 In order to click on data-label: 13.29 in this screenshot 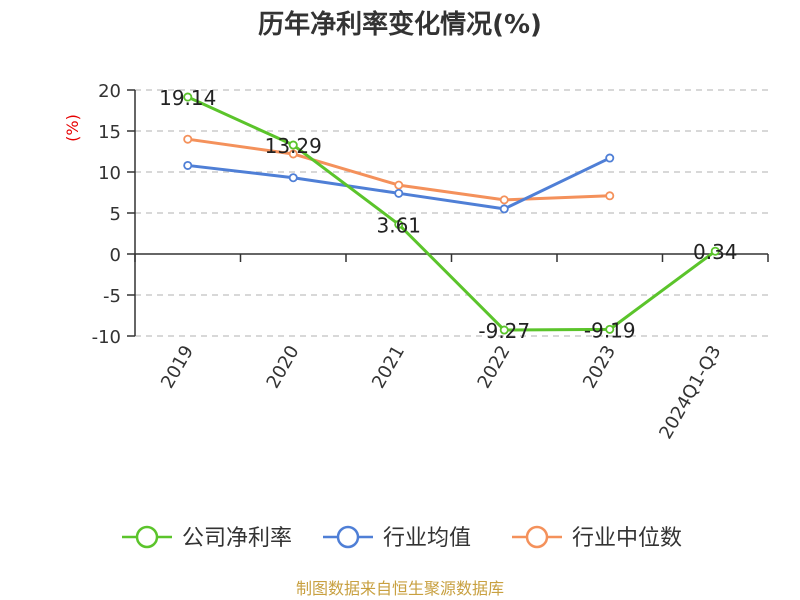, I will do `click(293, 146)`.